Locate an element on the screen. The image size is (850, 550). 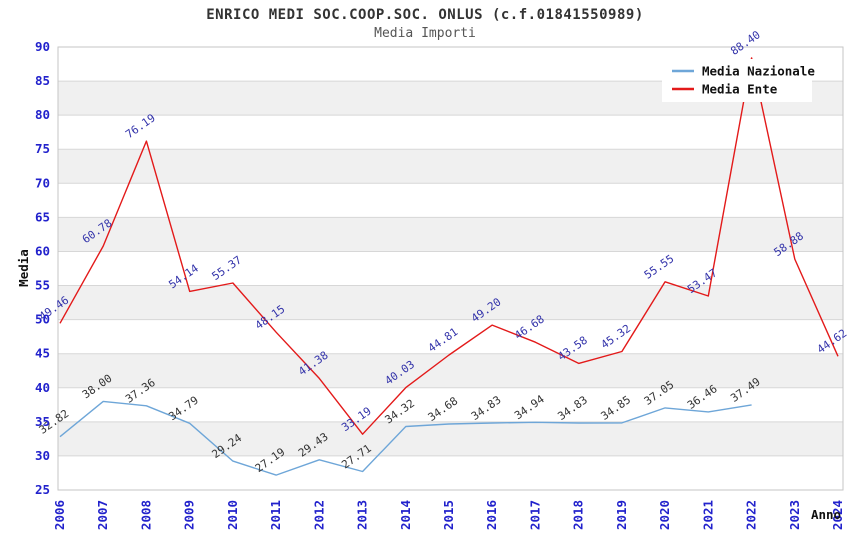
y-tick-label: 75 is located at coordinates (42, 148).